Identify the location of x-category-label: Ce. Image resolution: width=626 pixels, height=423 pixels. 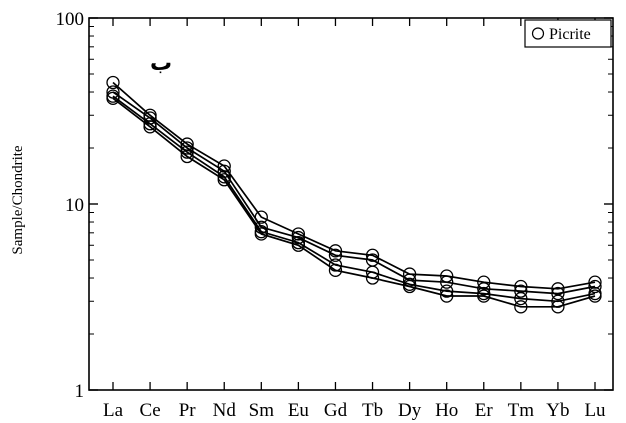
(150, 410).